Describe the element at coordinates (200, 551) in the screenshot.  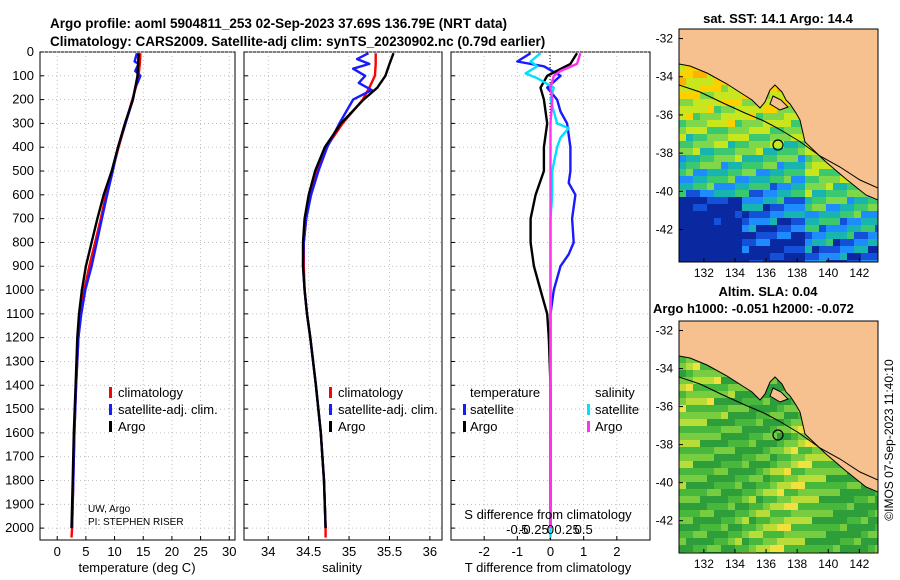
I see `x-tick-label: 25` at that location.